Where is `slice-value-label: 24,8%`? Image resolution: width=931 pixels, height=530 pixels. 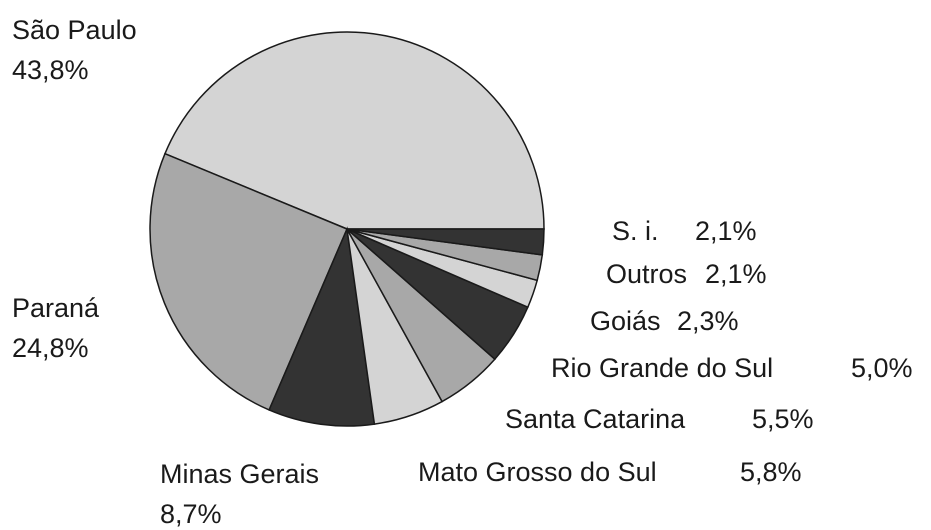 slice-value-label: 24,8% is located at coordinates (50, 348).